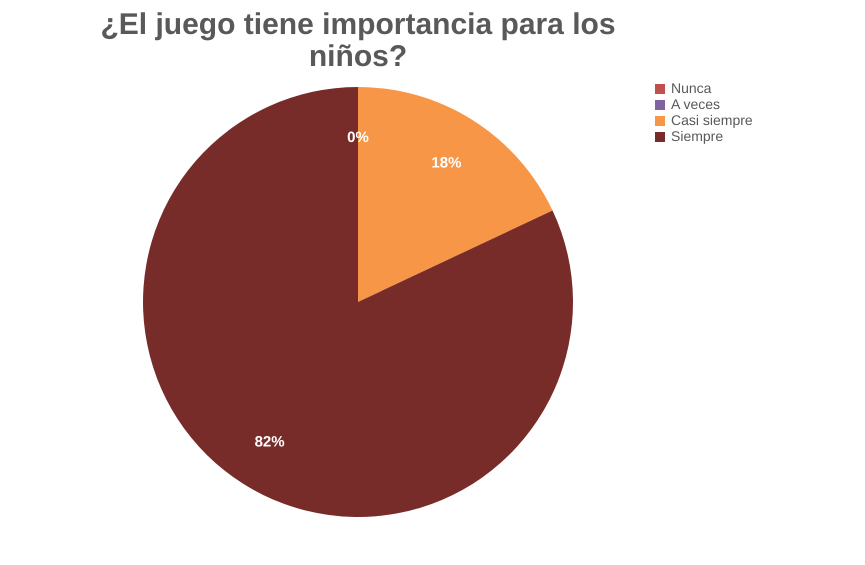 Image resolution: width=865 pixels, height=565 pixels. I want to click on text: 0%, so click(358, 137).